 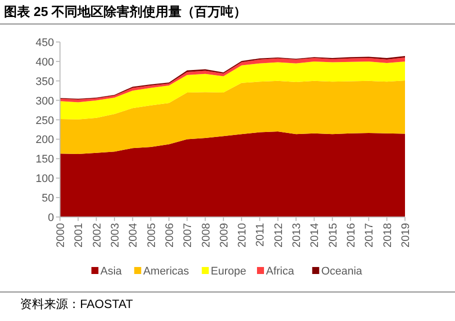 I want to click on x-tick-label: 2004, so click(x=134, y=235).